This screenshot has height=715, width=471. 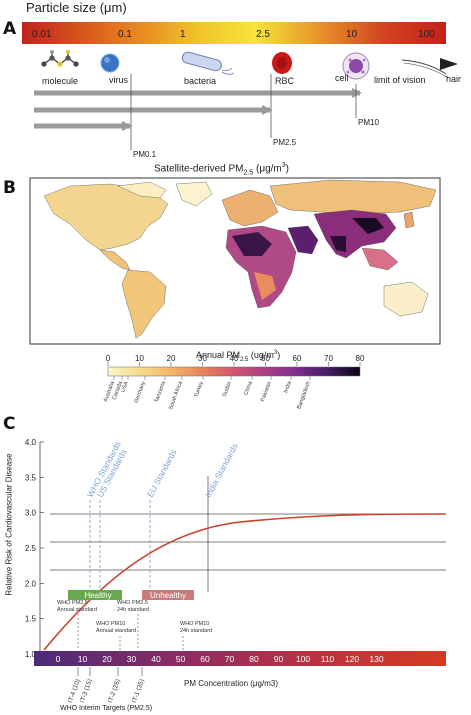 What do you see at coordinates (266, 392) in the screenshot?
I see `country-label-pakistan: Pakistan` at bounding box center [266, 392].